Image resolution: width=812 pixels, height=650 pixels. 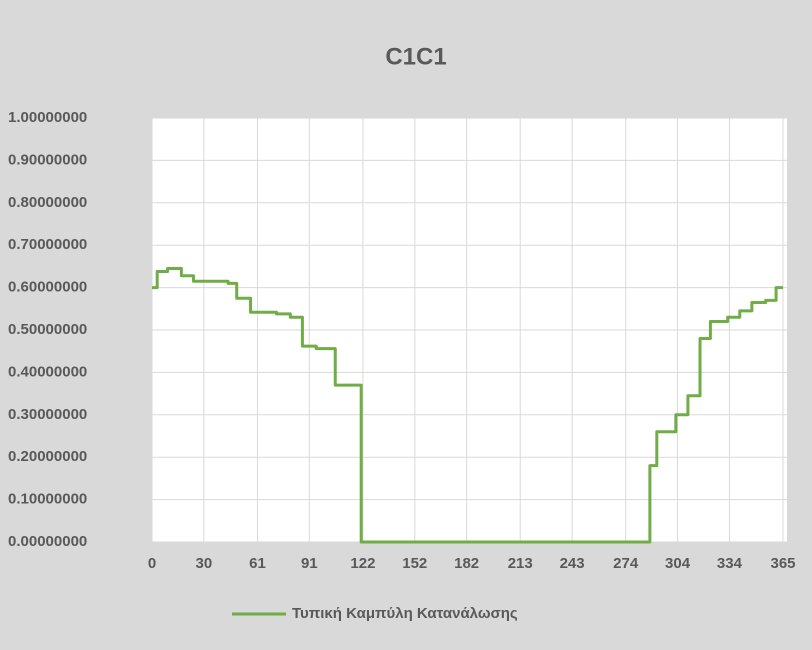 What do you see at coordinates (415, 56) in the screenshot?
I see `chart-title: C1C1` at bounding box center [415, 56].